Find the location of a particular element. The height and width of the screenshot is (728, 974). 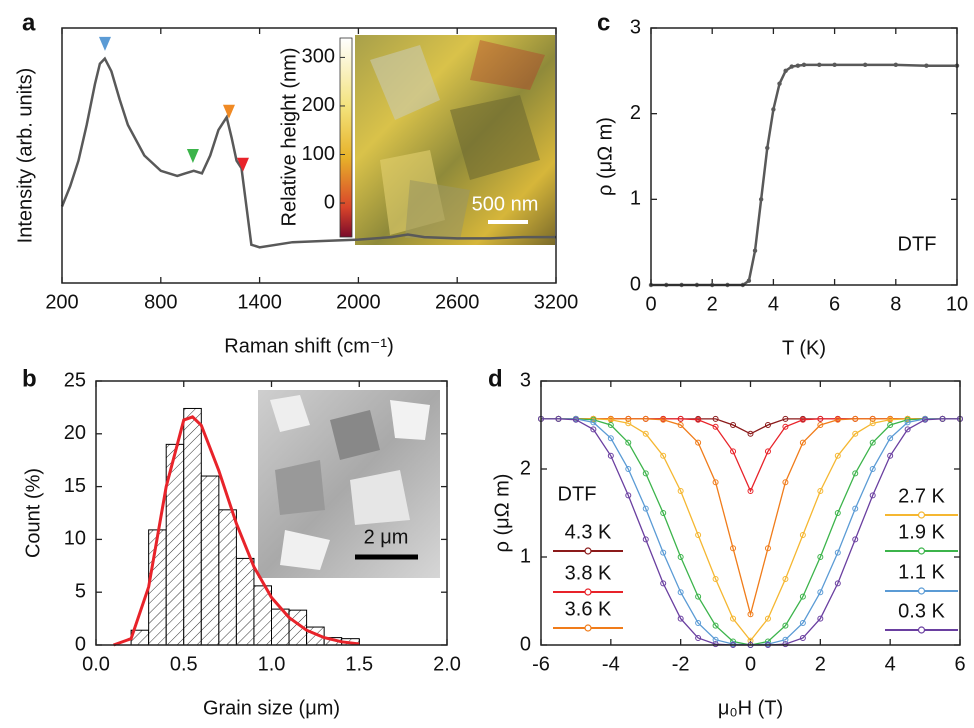

x-tick-label: -6 is located at coordinates (541, 664).